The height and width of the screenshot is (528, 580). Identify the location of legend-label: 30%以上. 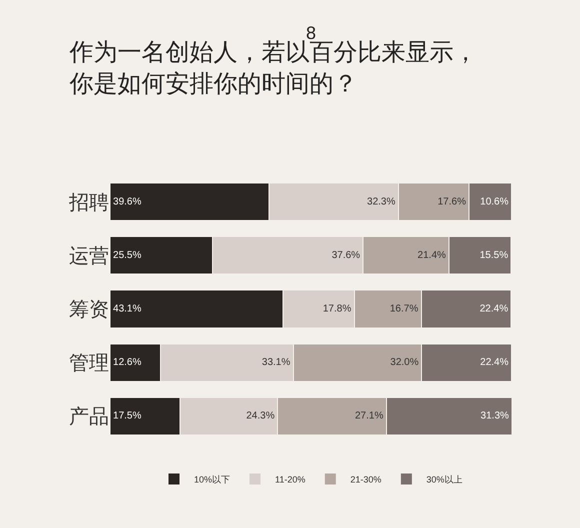
(444, 479).